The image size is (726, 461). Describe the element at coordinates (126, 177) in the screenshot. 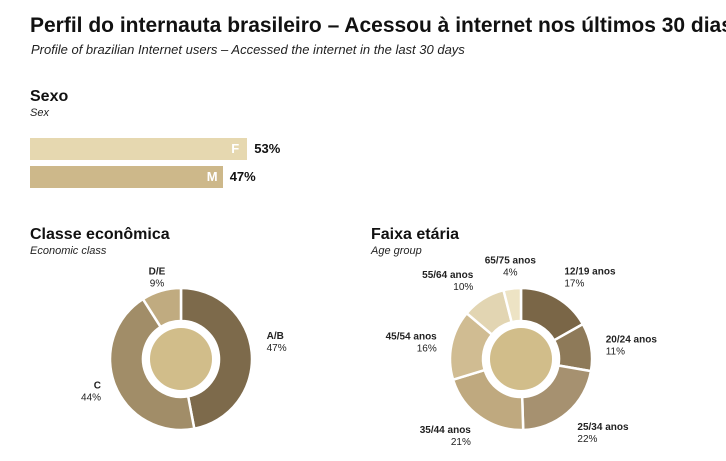

I see `bar-m` at that location.